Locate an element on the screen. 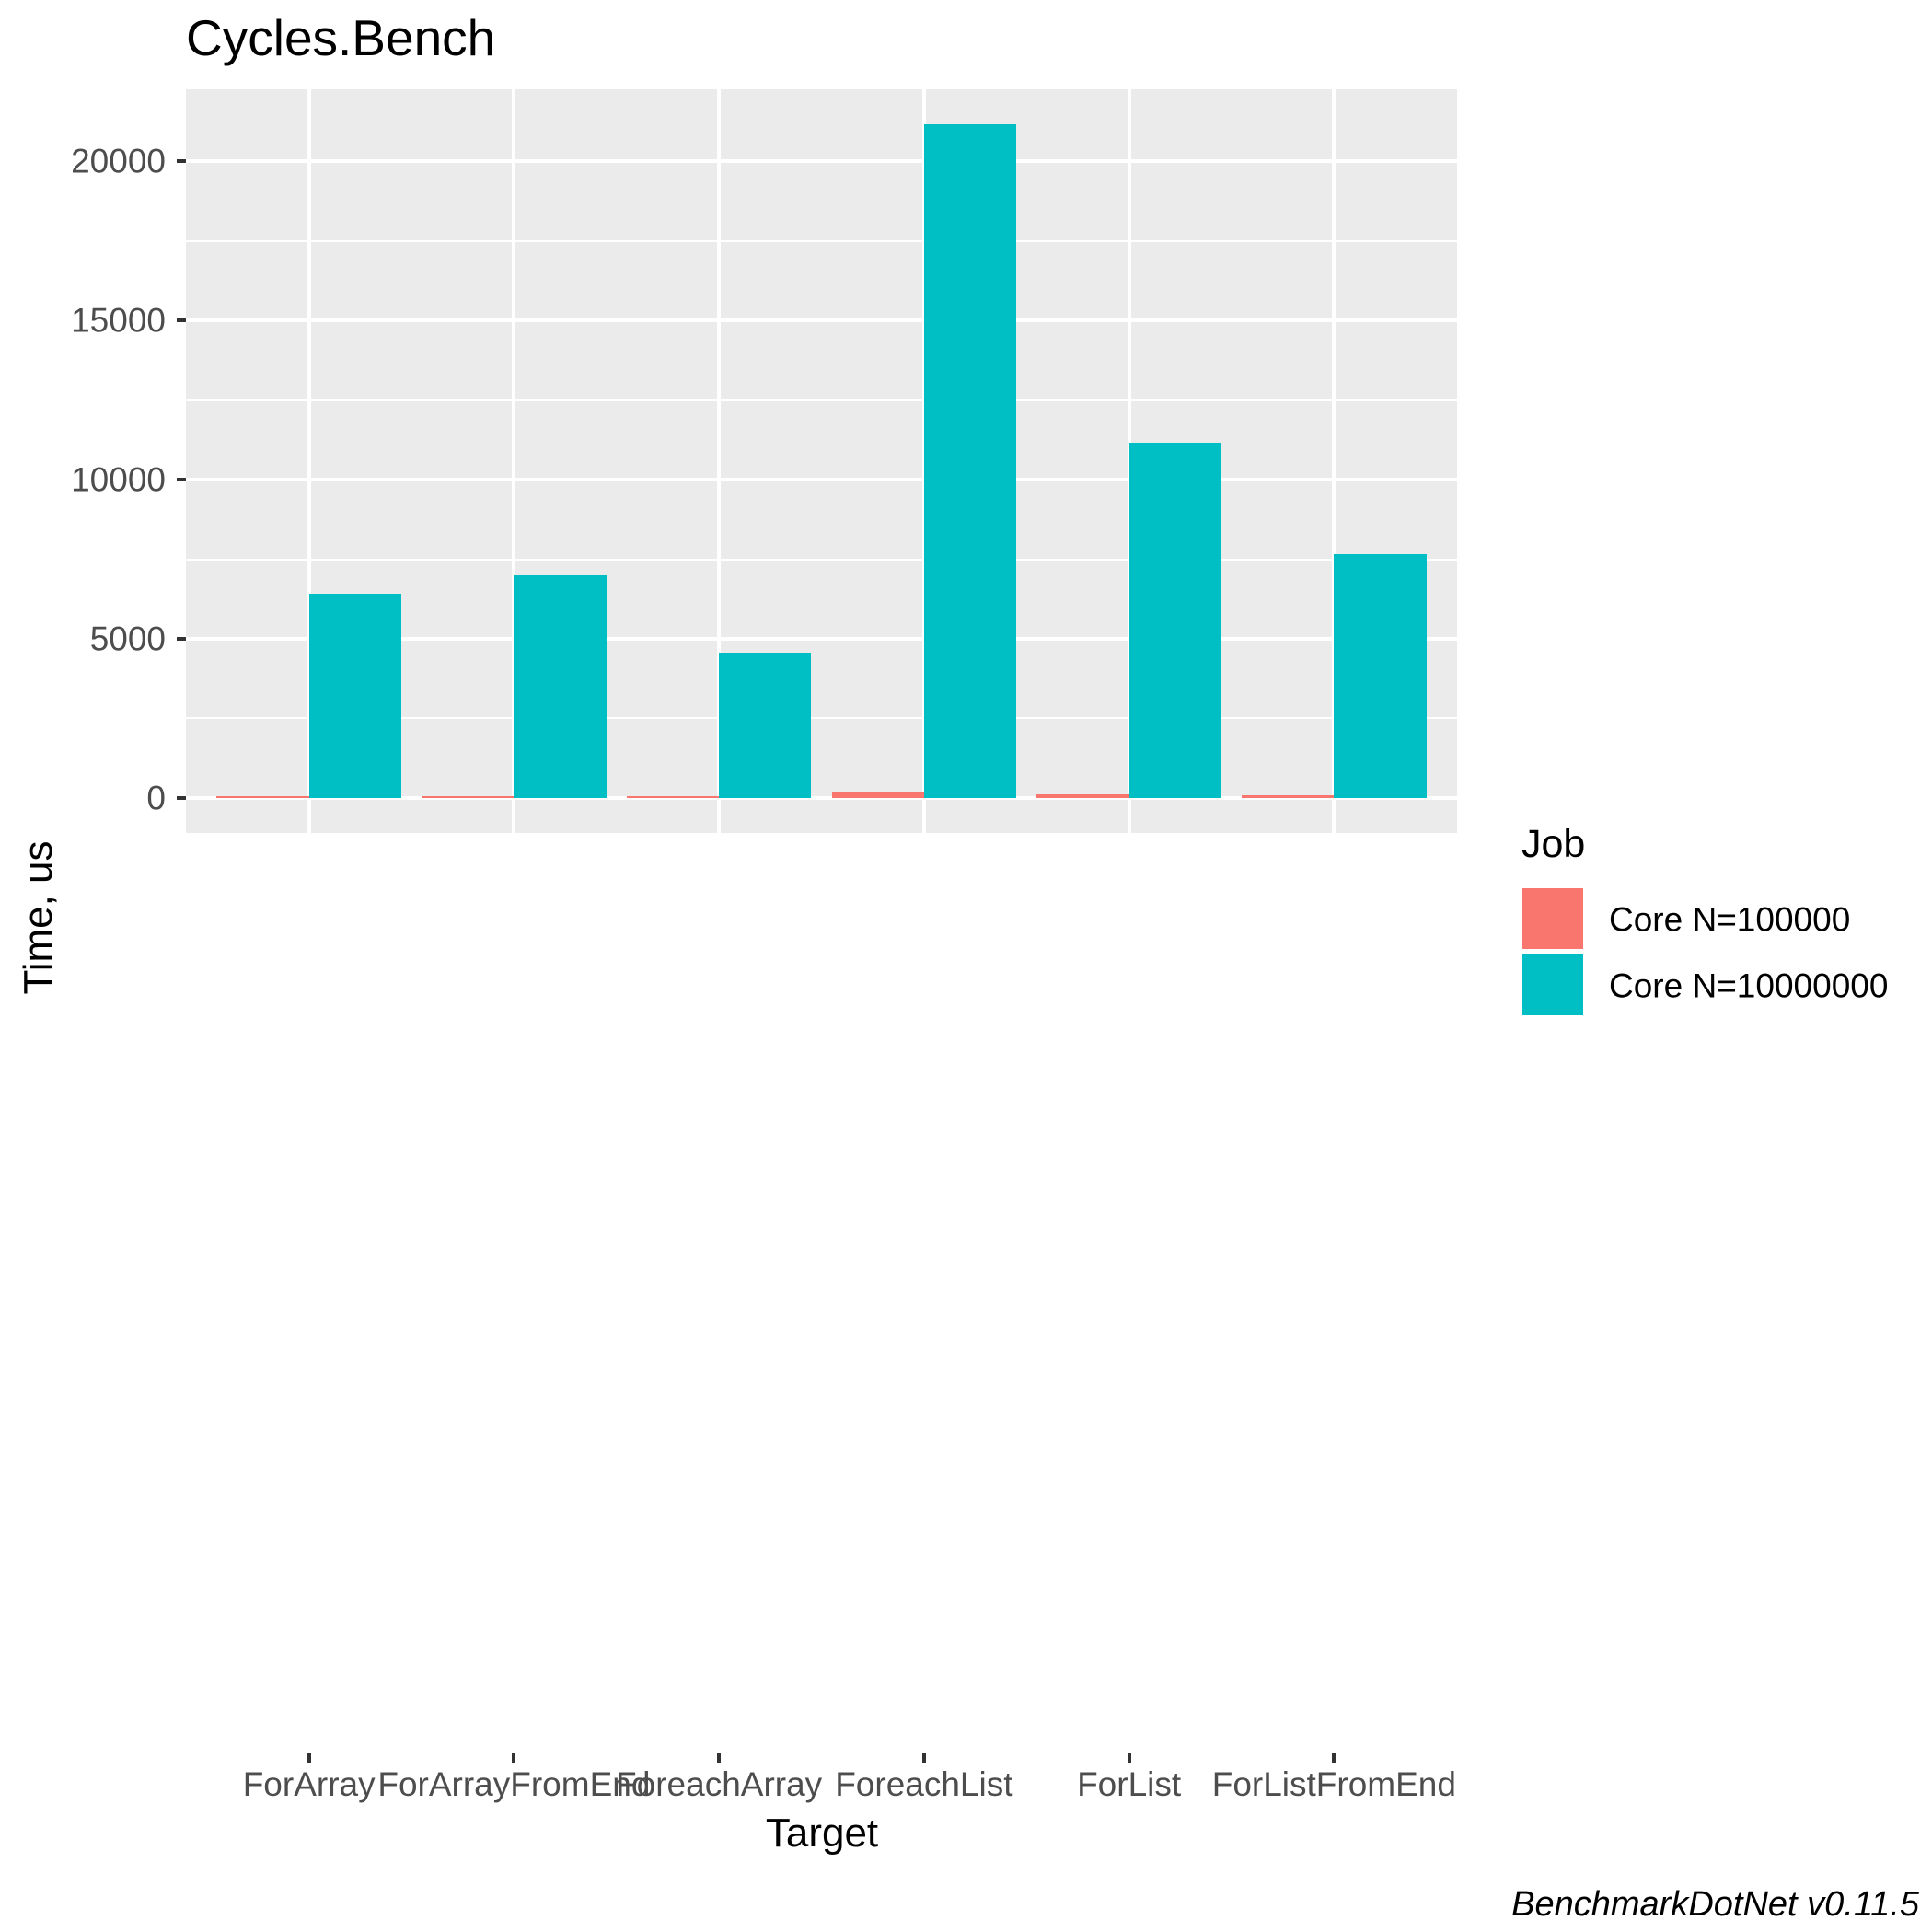 Image resolution: width=1932 pixels, height=1932 pixels. x-tick-label: ForArray is located at coordinates (309, 1784).